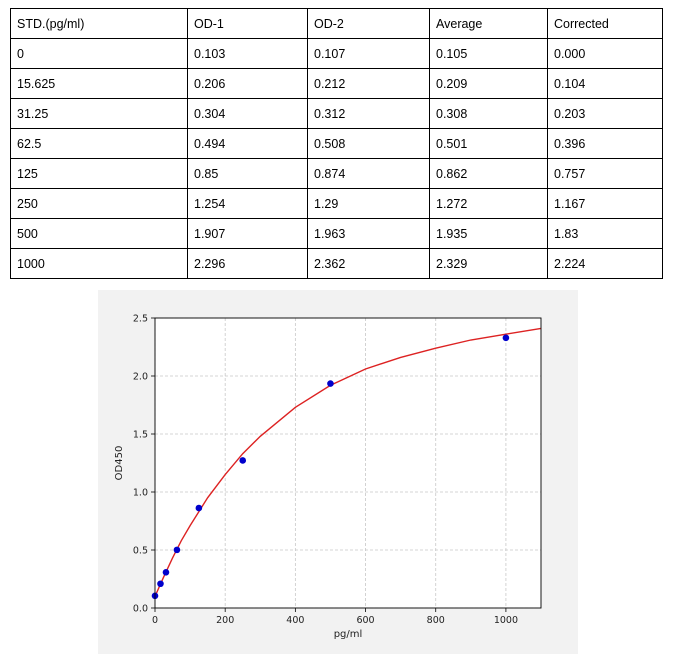 Image resolution: width=682 pixels, height=662 pixels. I want to click on table-row: 0 0.103 0.107 0.105 0.000, so click(336, 53).